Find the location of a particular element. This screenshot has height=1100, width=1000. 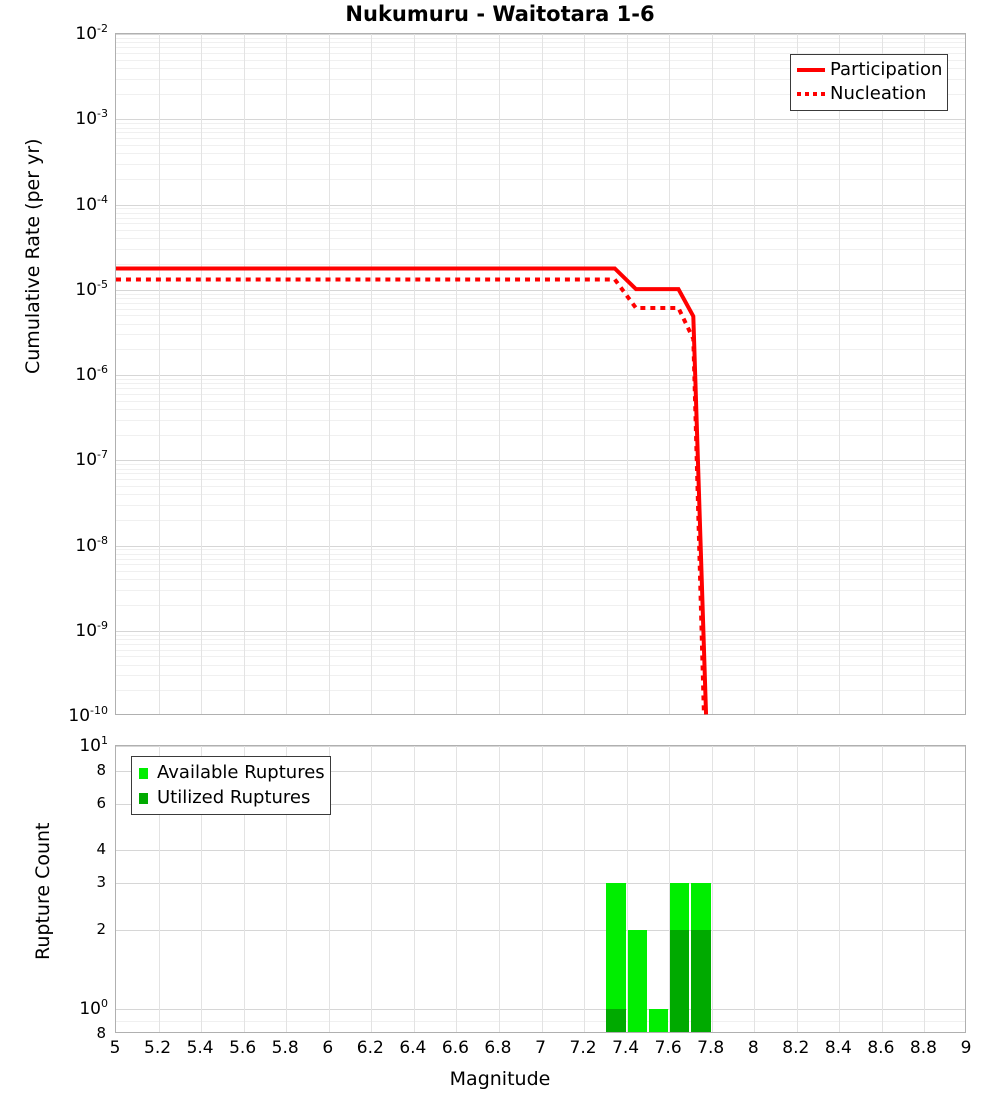

available-ruptures-swatch is located at coordinates (143, 773).